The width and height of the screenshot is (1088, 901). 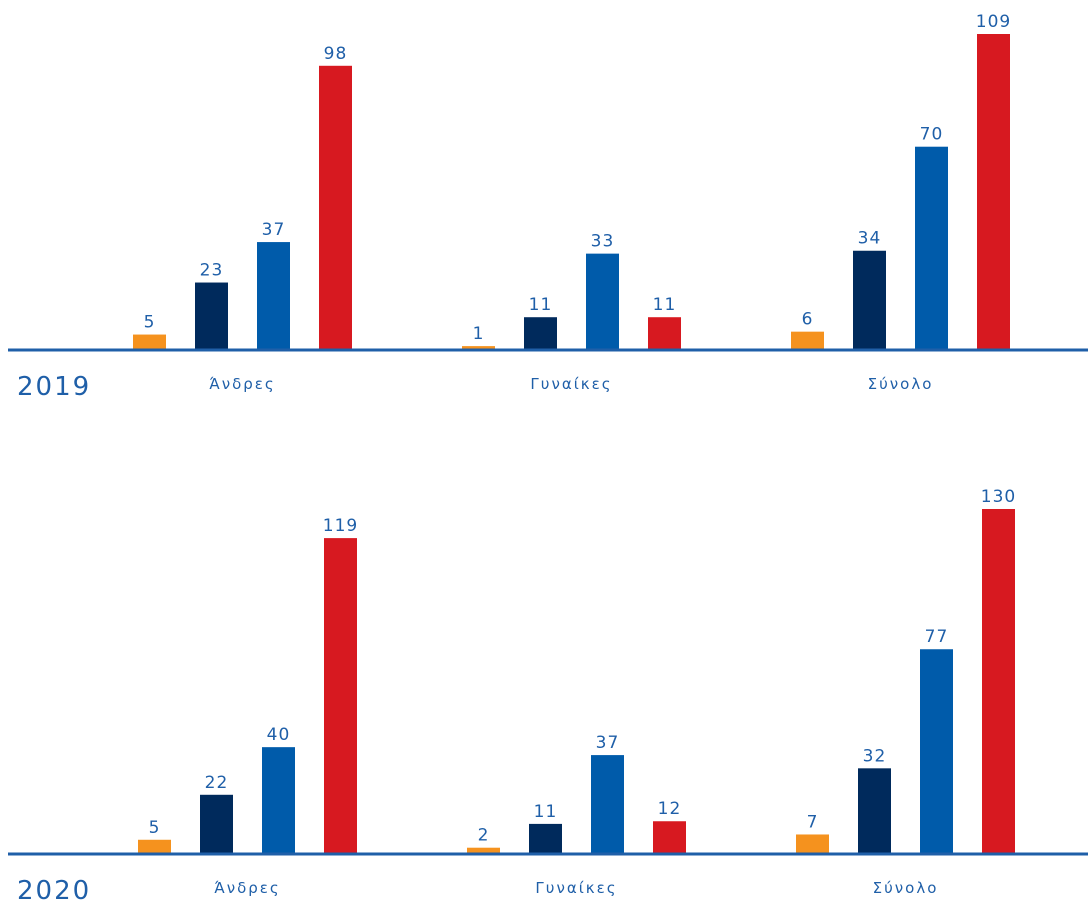 What do you see at coordinates (603, 242) in the screenshot?
I see `bar-value-label: 33` at bounding box center [603, 242].